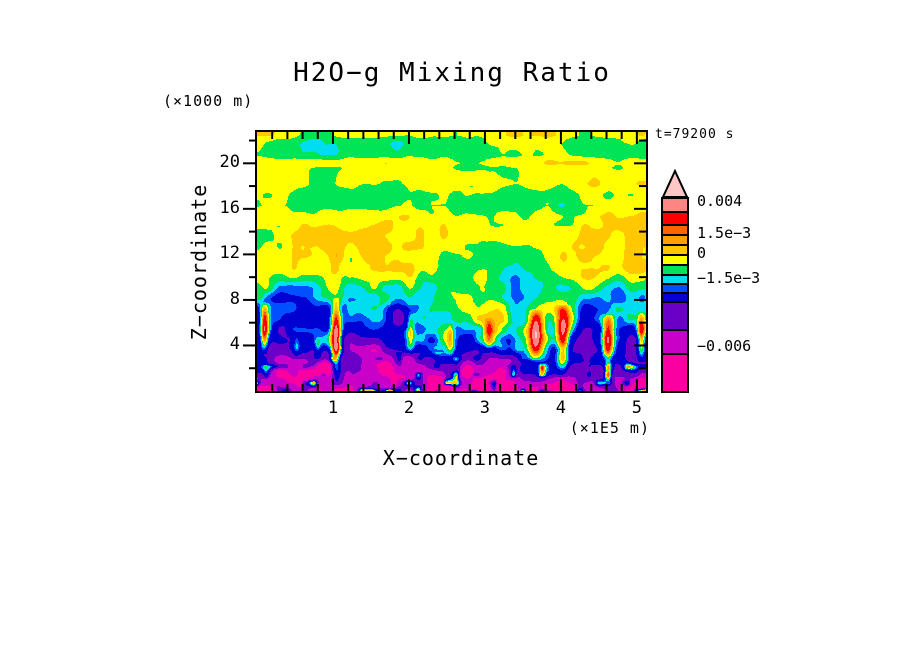  I want to click on y-tick-label: 12, so click(229, 253).